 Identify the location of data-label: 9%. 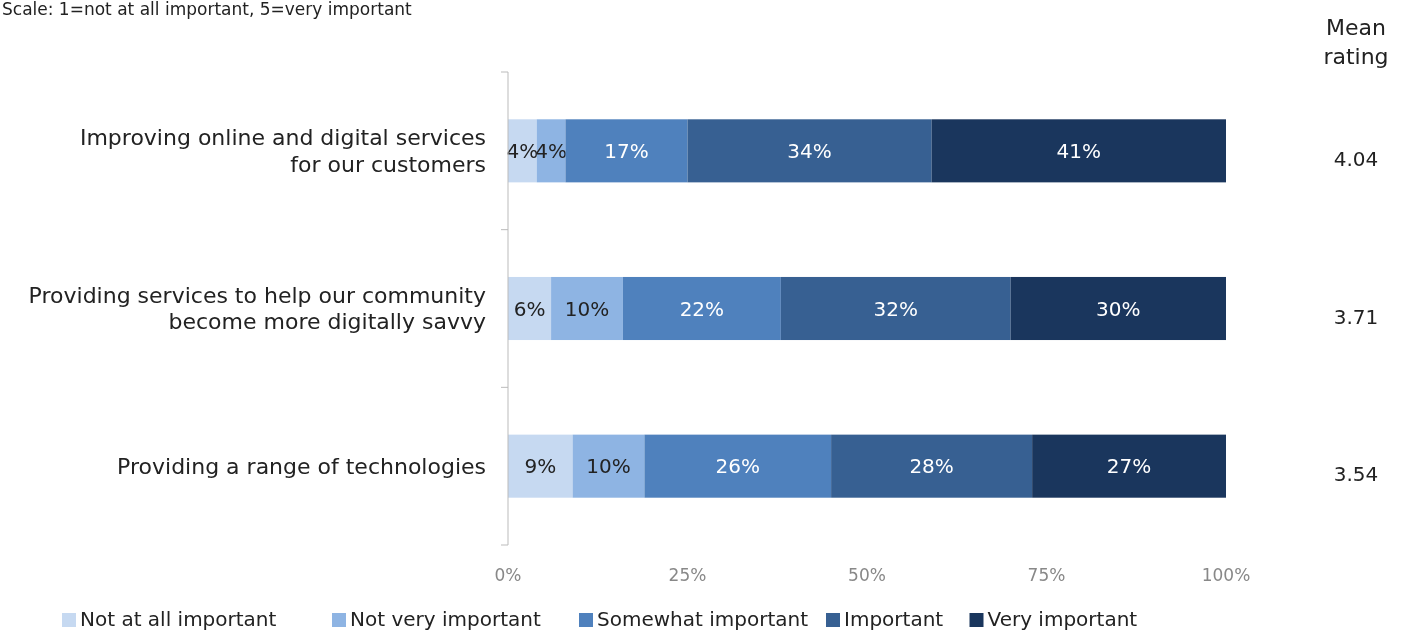
(540, 466).